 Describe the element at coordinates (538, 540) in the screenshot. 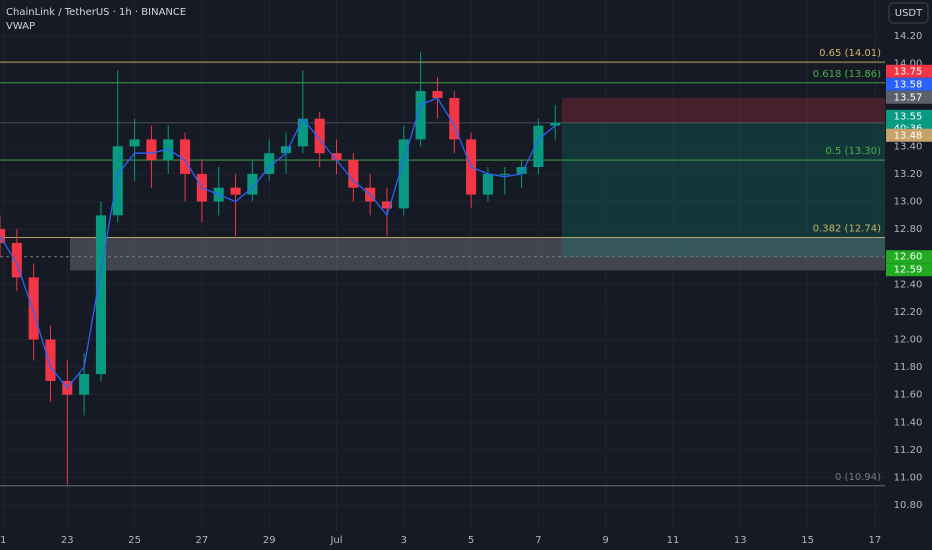

I see `x-tick-label: 7` at that location.